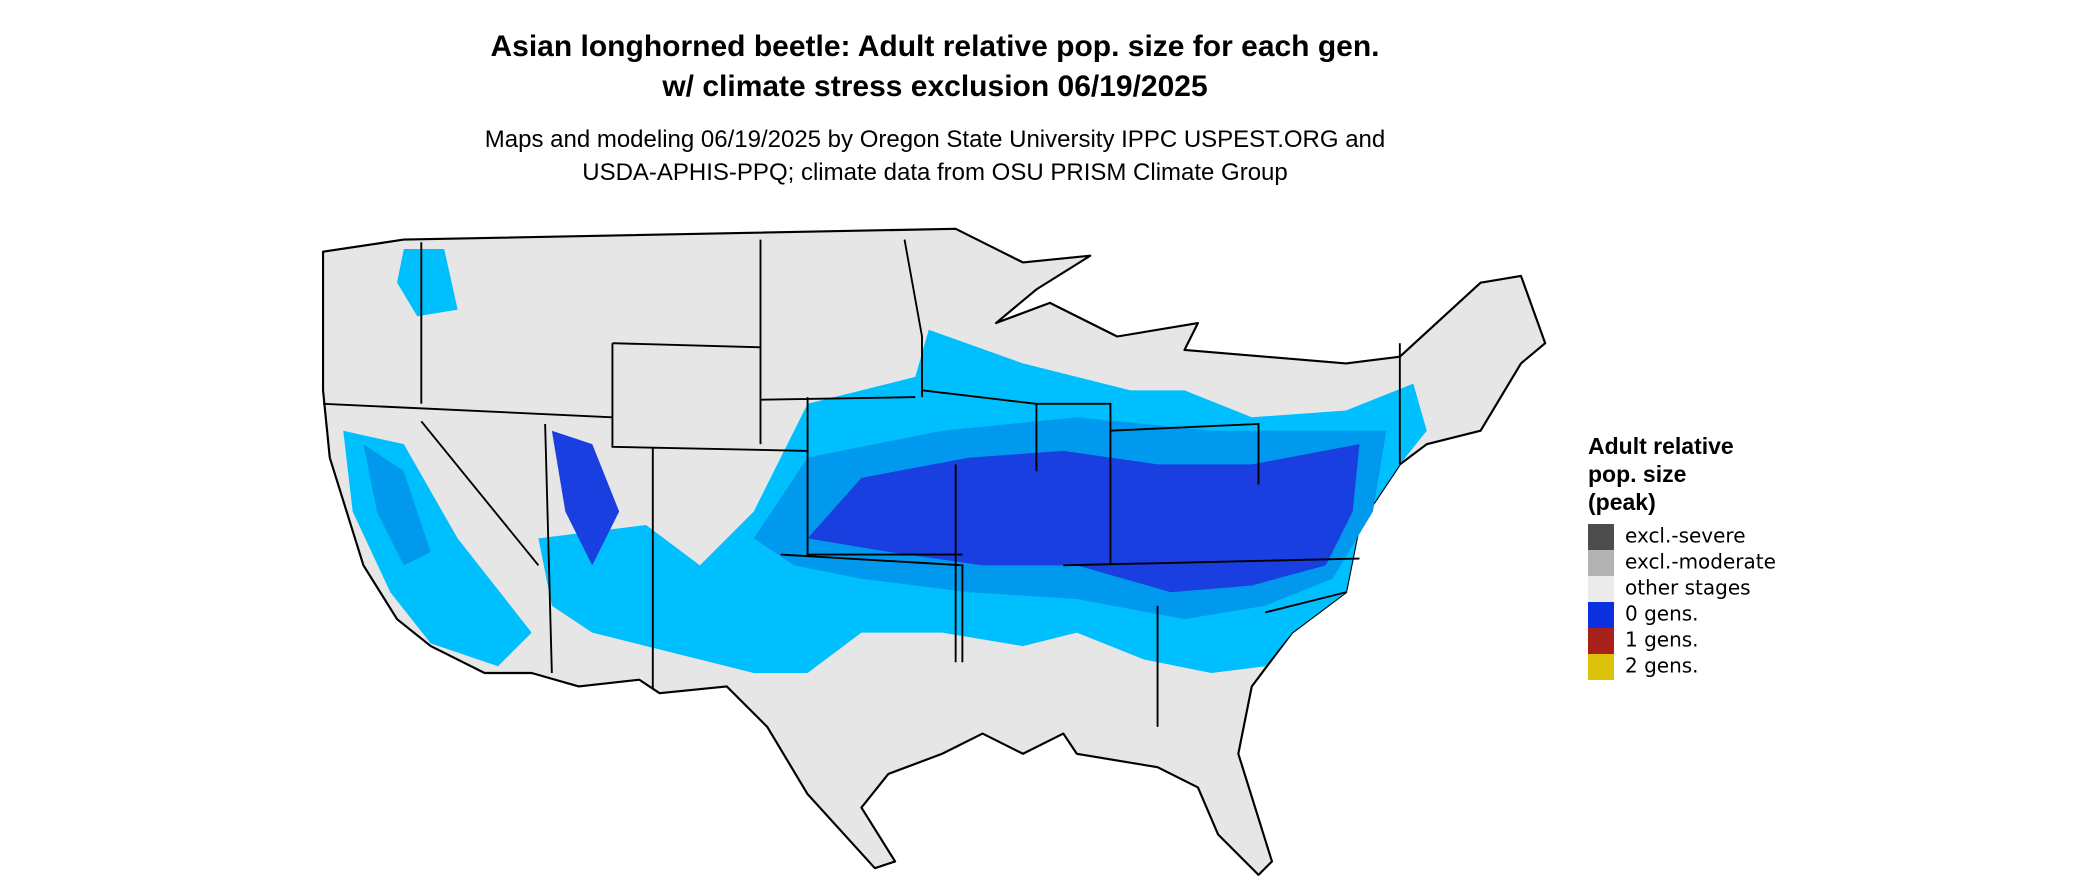 This screenshot has height=892, width=2100. Describe the element at coordinates (934, 86) in the screenshot. I see `title-line: w/ climate stress exclusion 06/19/2025` at that location.